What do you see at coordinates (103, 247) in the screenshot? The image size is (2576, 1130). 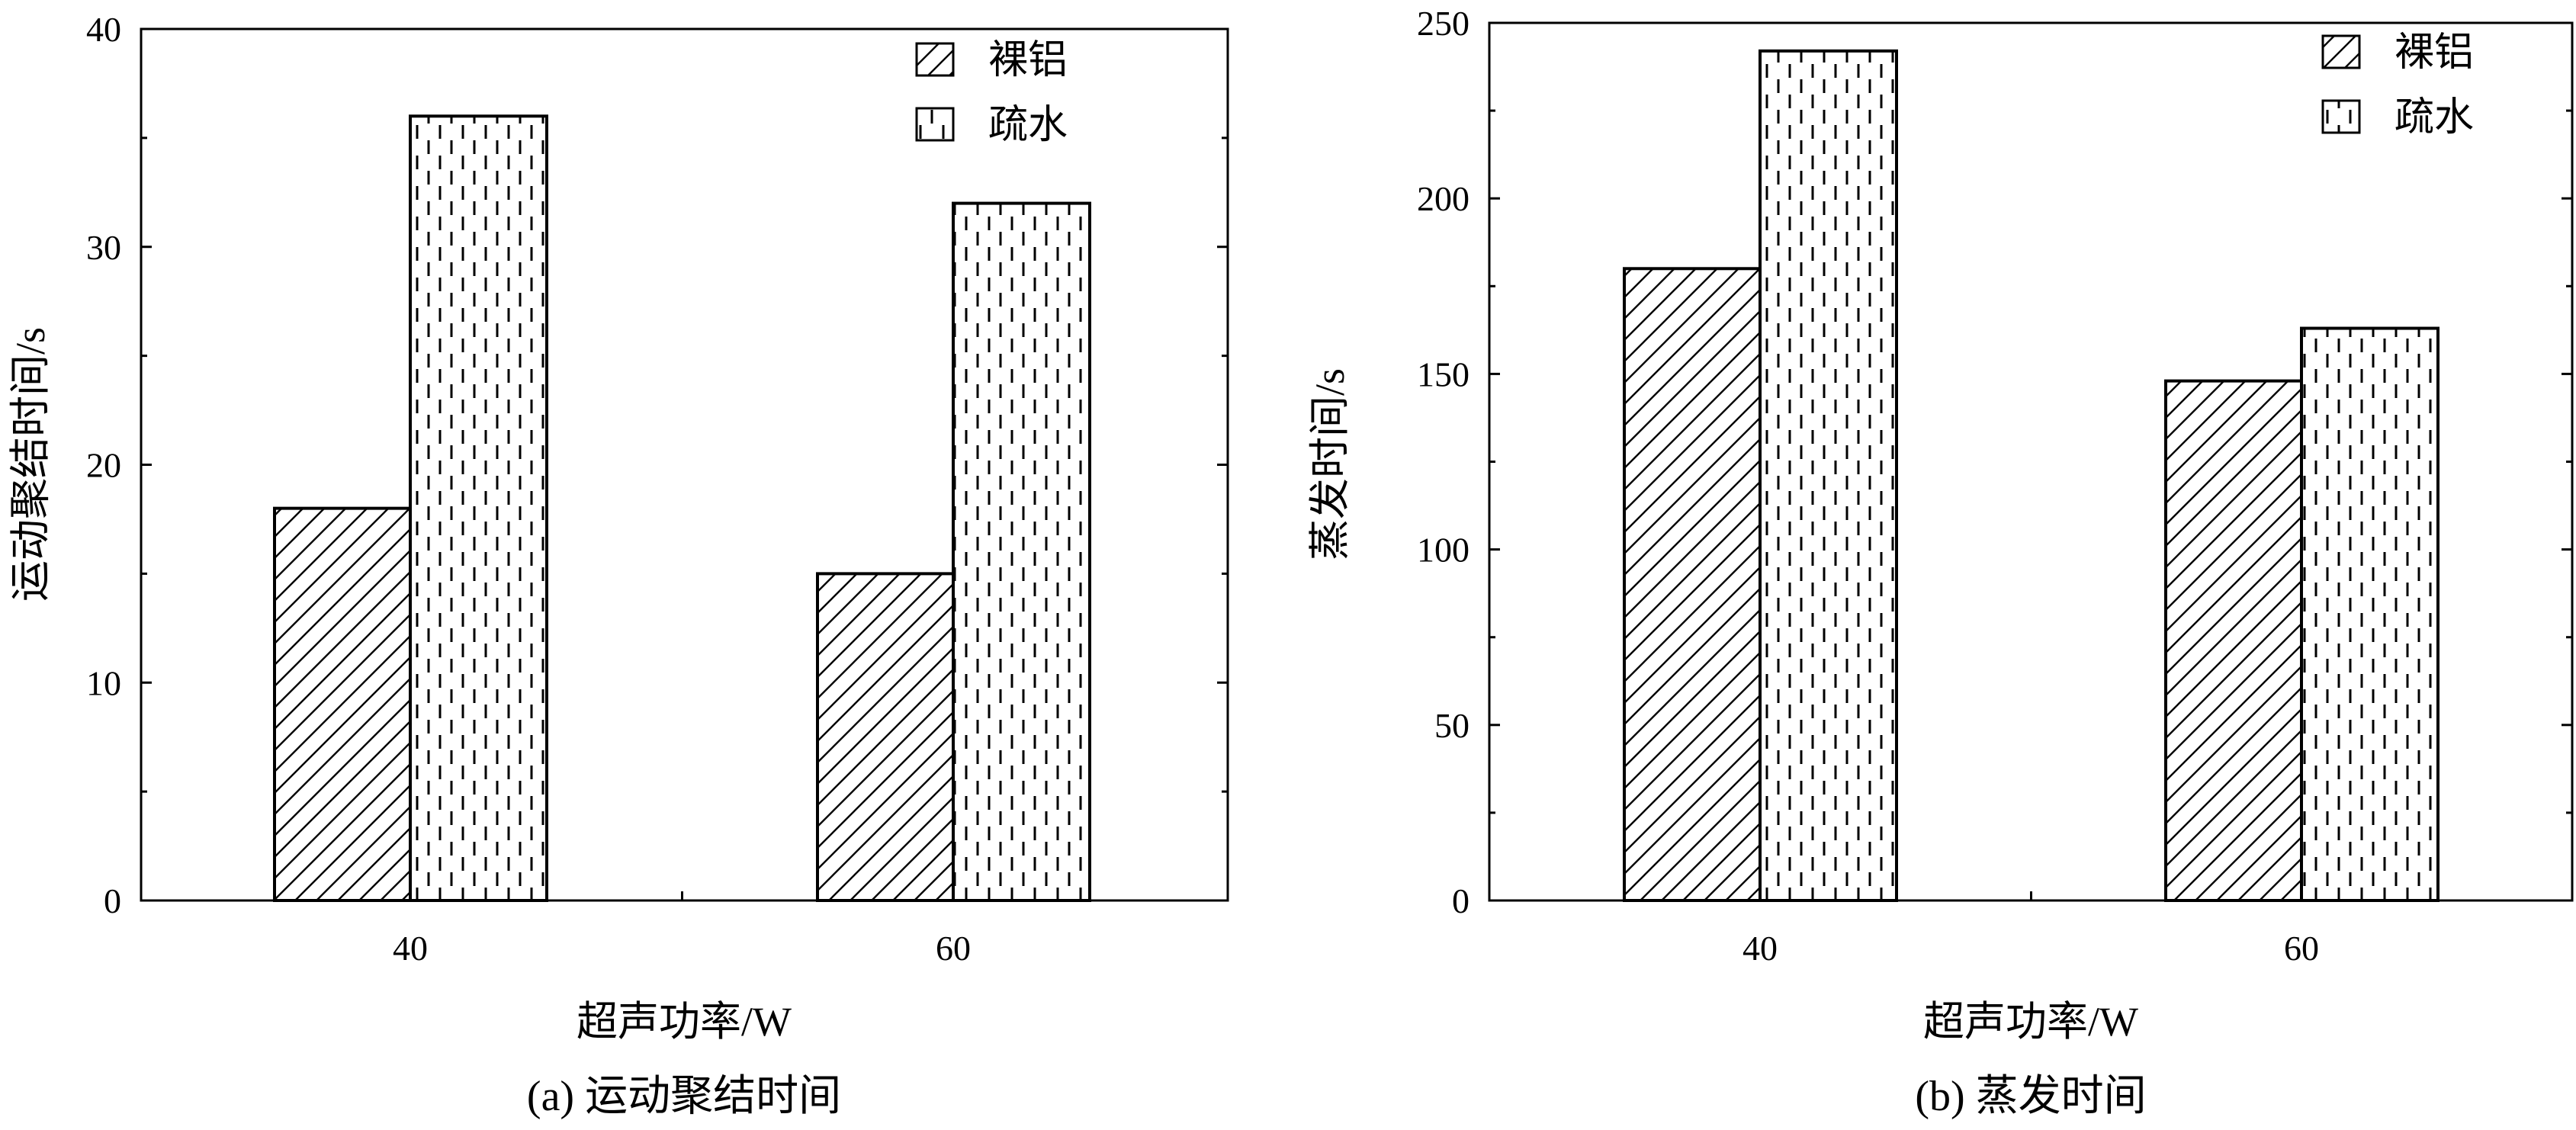 I see `y-tick-label: 30` at bounding box center [103, 247].